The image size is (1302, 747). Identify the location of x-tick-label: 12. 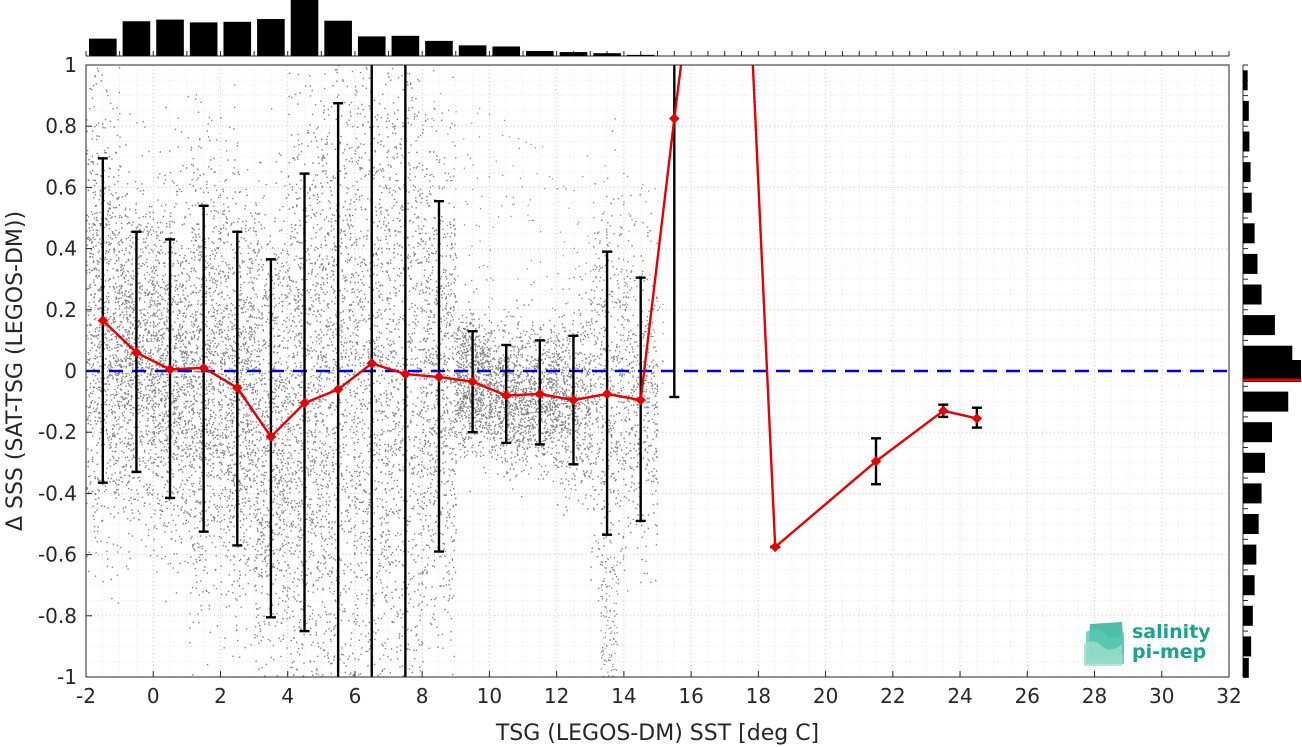
(556, 696).